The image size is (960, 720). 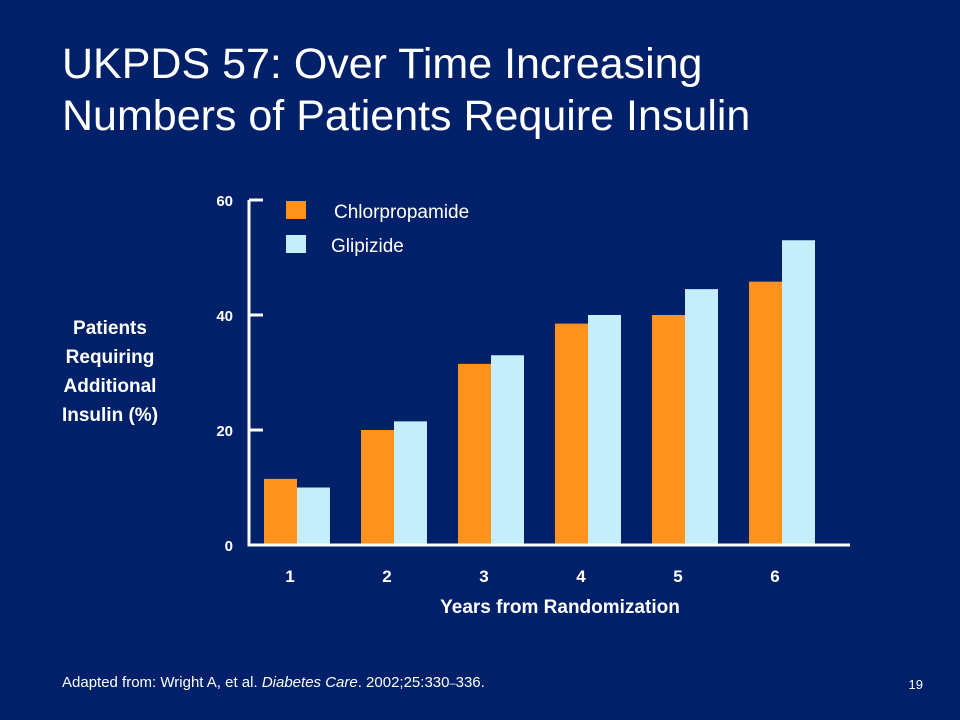 What do you see at coordinates (289, 576) in the screenshot?
I see `x-tick-label: 1` at bounding box center [289, 576].